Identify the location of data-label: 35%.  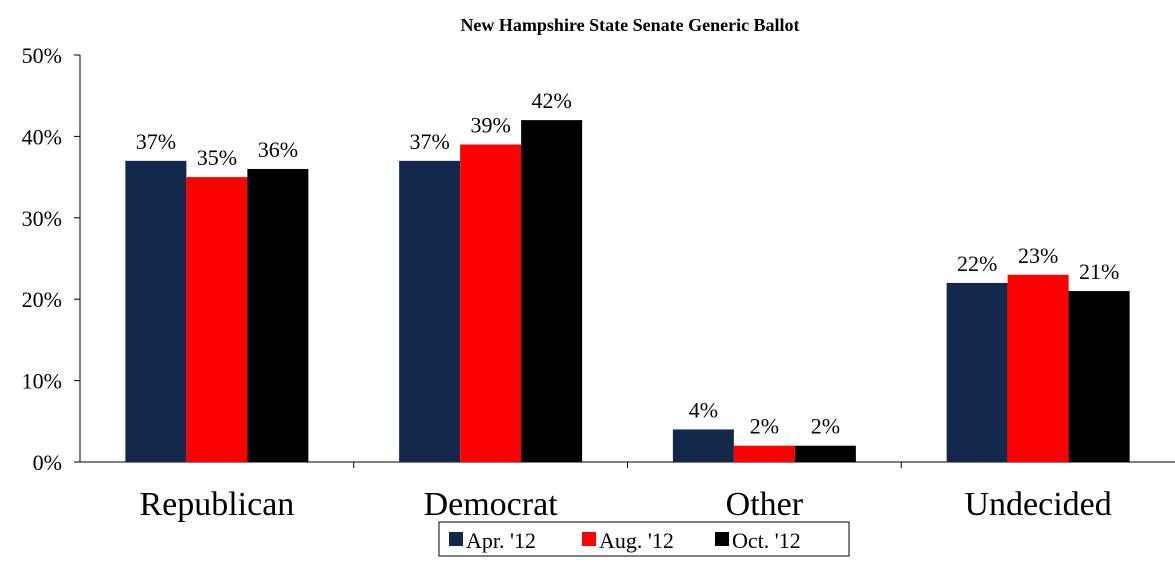
(217, 157).